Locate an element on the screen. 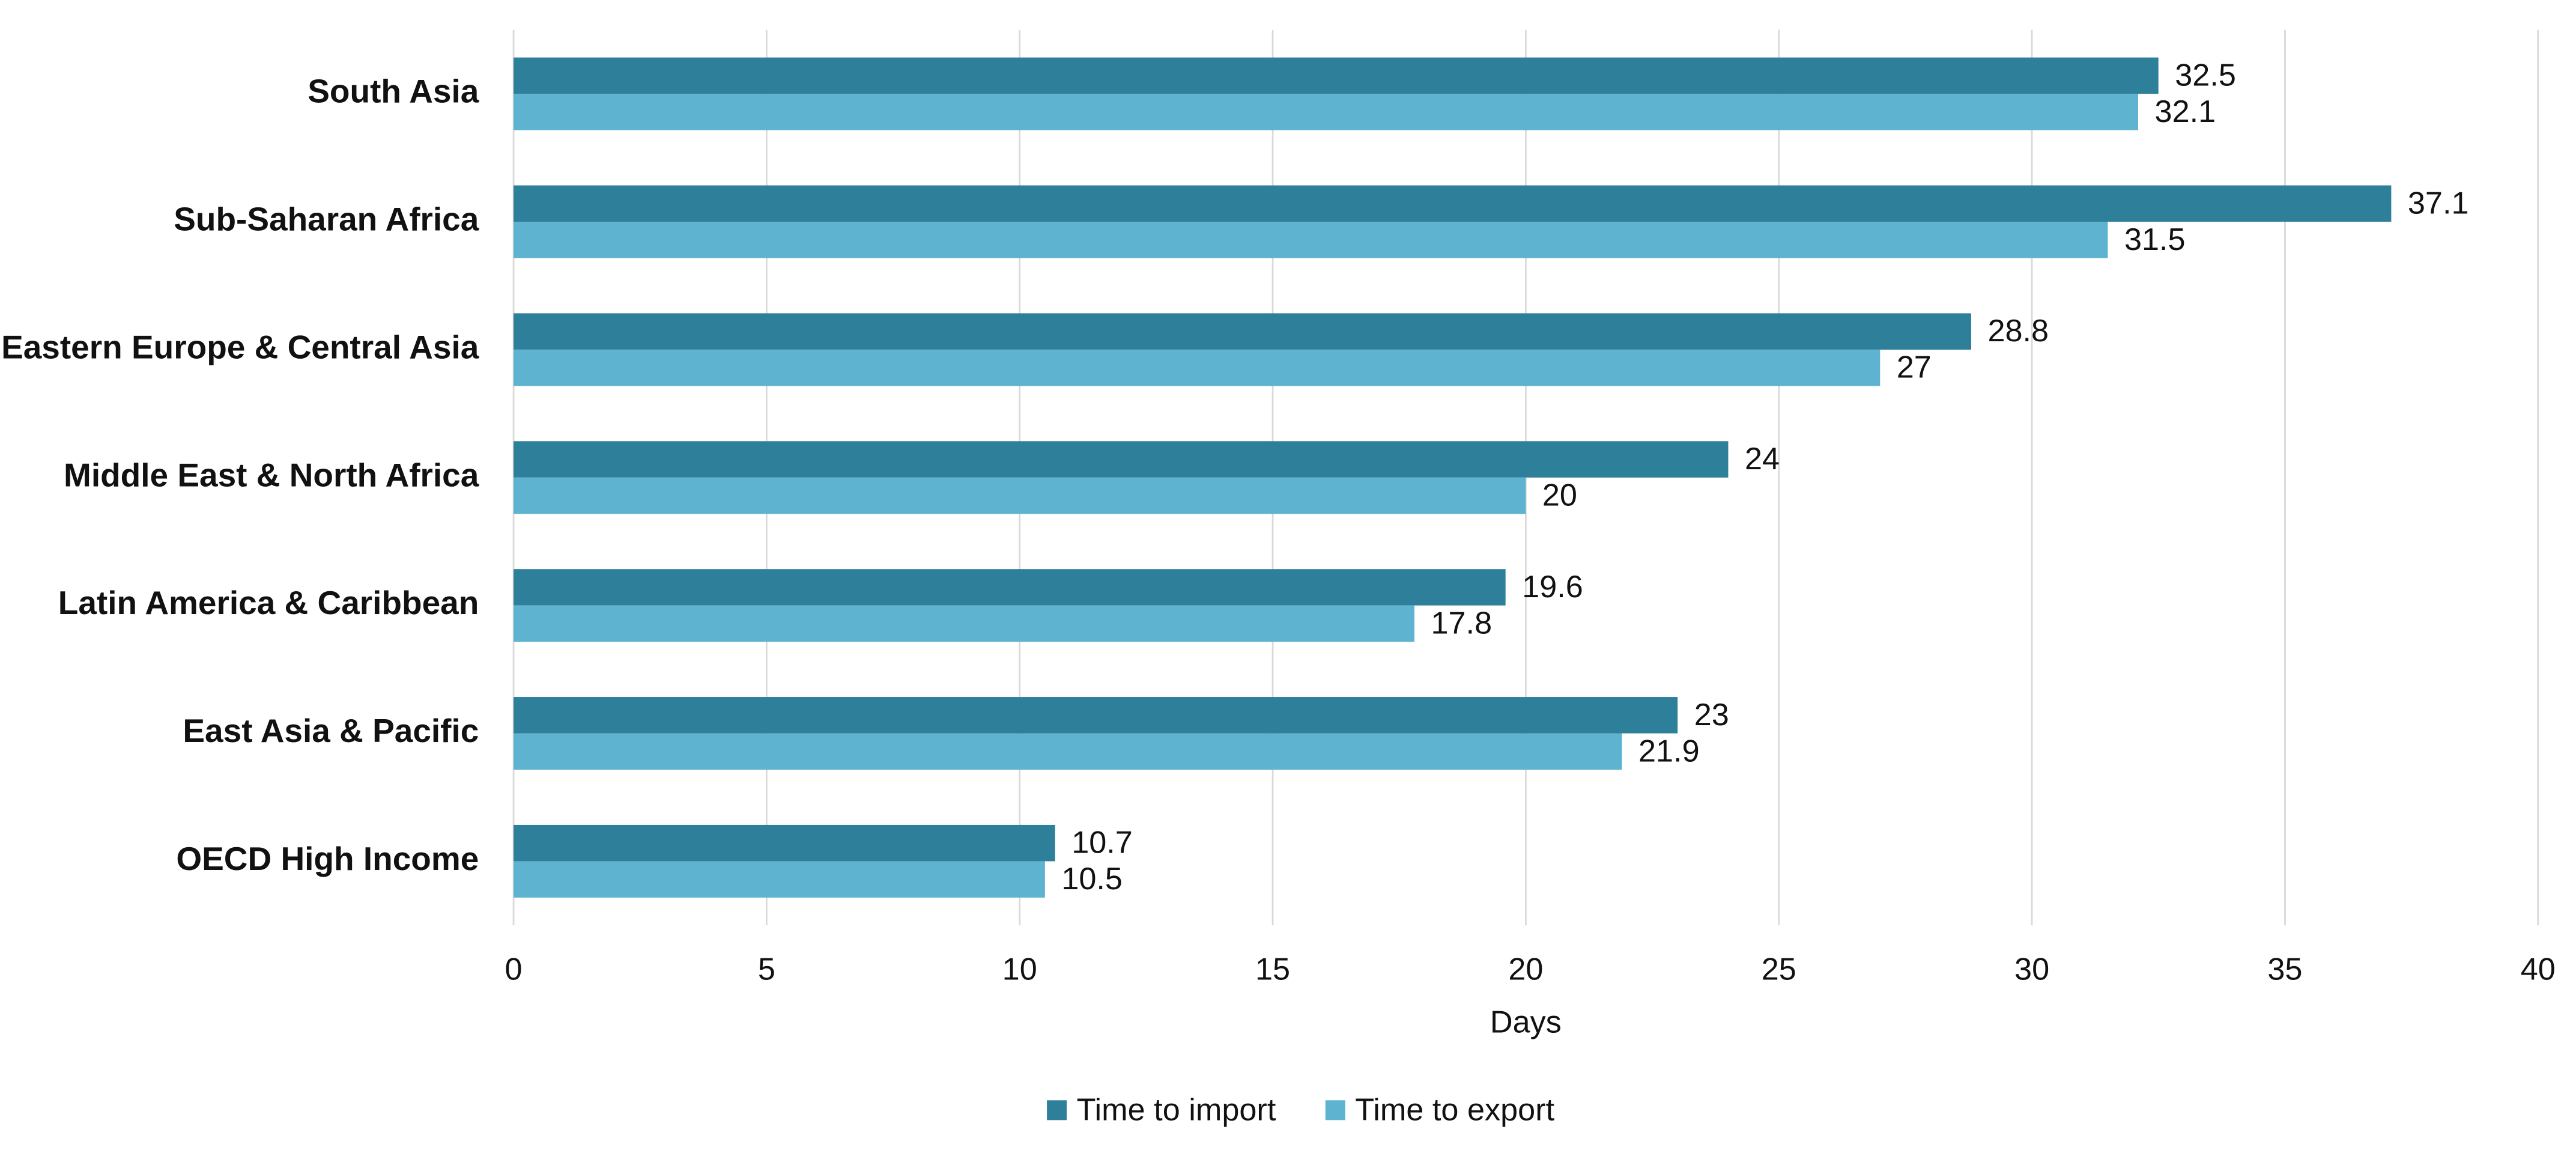 This screenshot has width=2576, height=1150. y-tick-label: Middle East & North Africa is located at coordinates (271, 474).